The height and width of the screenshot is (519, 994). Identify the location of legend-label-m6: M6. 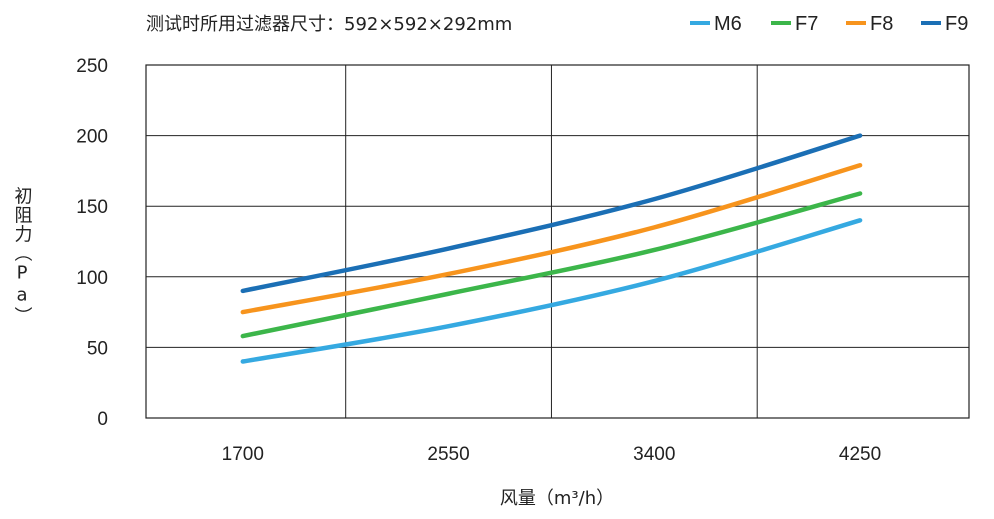
(728, 24).